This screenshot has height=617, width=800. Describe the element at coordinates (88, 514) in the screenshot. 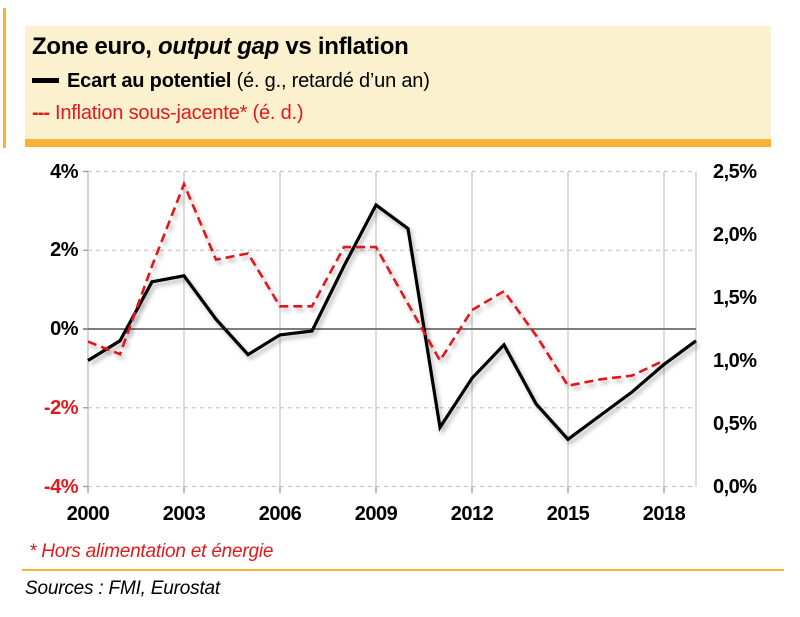

I see `x-tick-label: 2000` at that location.